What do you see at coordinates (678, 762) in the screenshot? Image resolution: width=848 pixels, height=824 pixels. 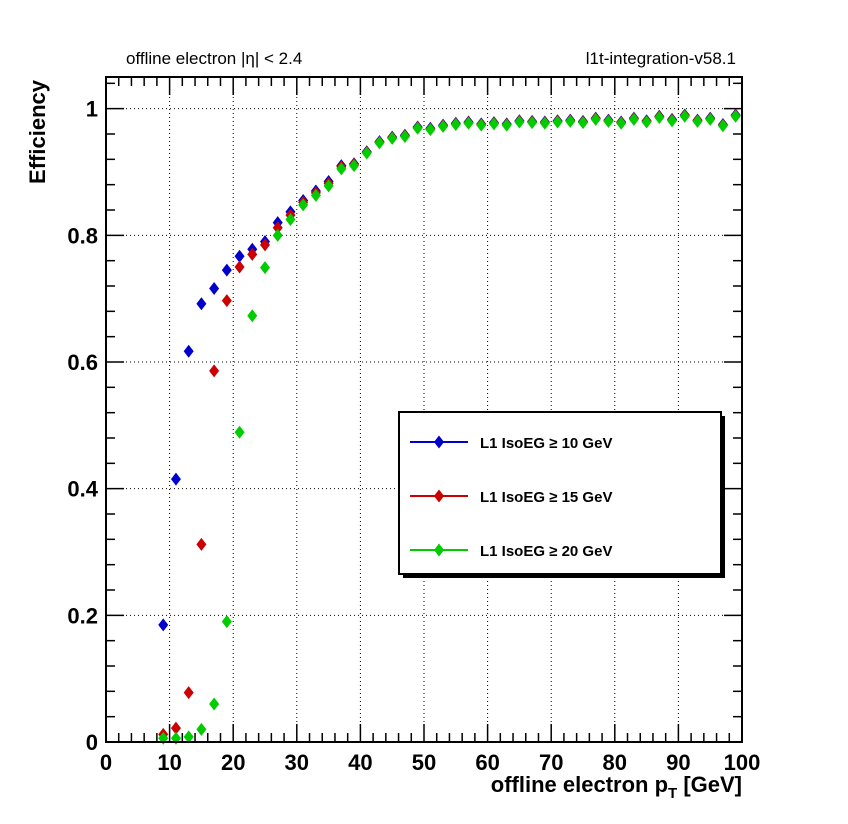 I see `x-tick-label: 90` at bounding box center [678, 762].